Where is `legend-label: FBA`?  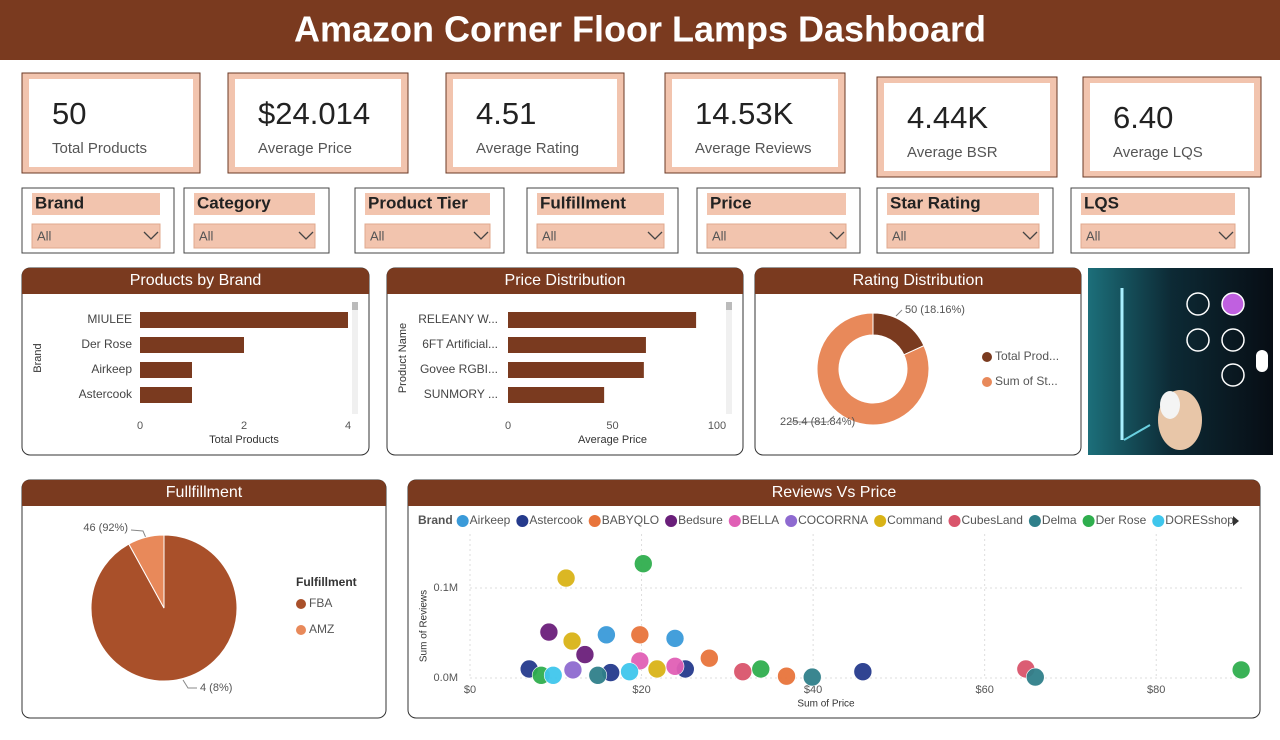
legend-label: FBA is located at coordinates (320, 603).